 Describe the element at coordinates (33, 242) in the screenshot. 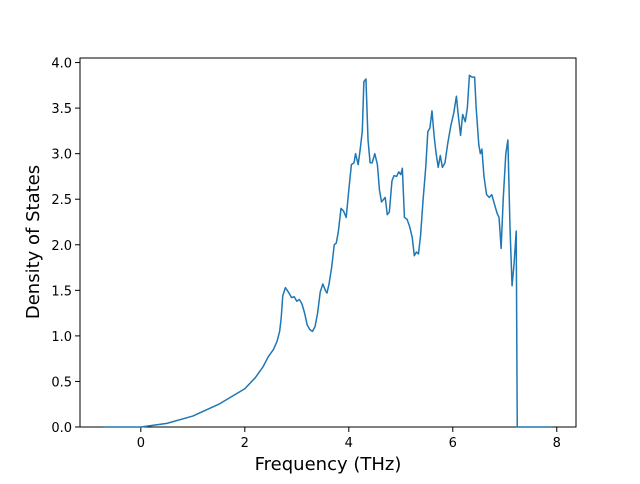

I see `y-axis-label: Density of States` at that location.